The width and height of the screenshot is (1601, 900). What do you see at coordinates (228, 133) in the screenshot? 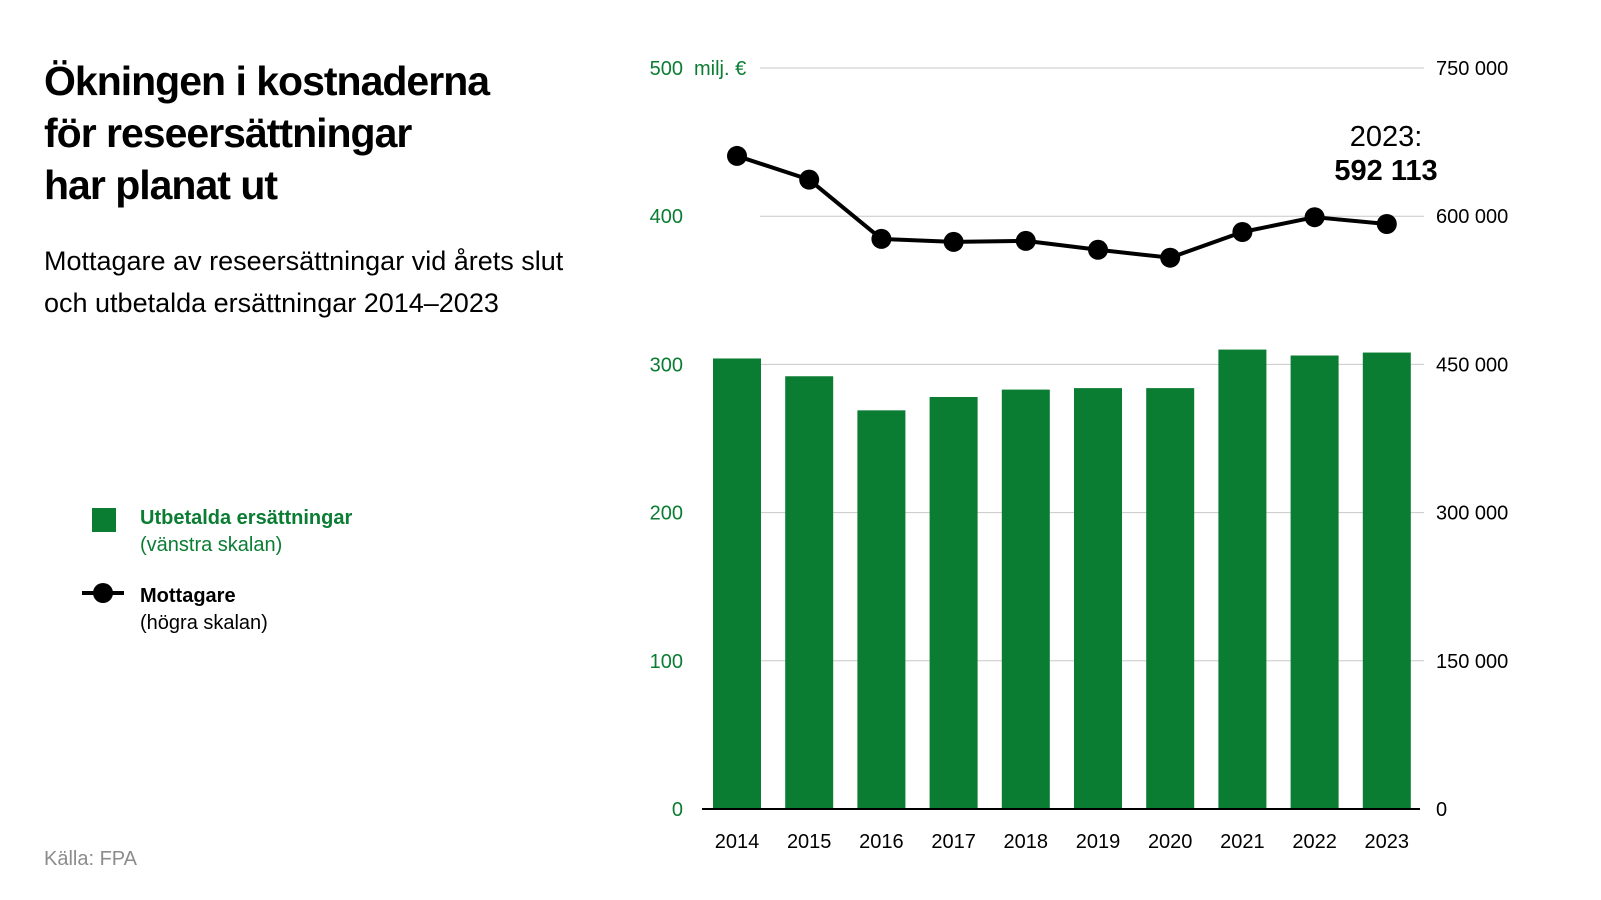
I see `chart-title-line: för reseersättningar` at bounding box center [228, 133].